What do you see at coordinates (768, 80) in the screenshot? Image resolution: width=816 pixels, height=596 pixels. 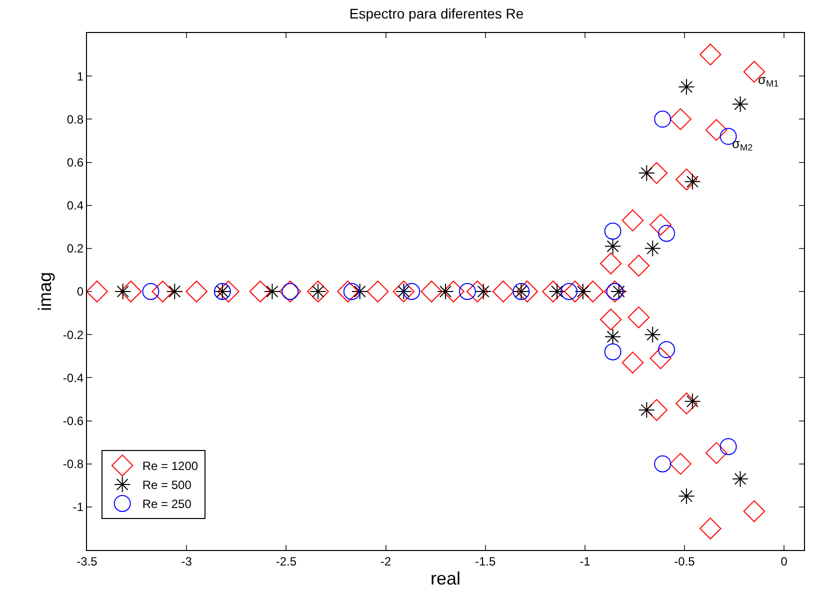 I see `annotation: σ$_{M1}$` at bounding box center [768, 80].